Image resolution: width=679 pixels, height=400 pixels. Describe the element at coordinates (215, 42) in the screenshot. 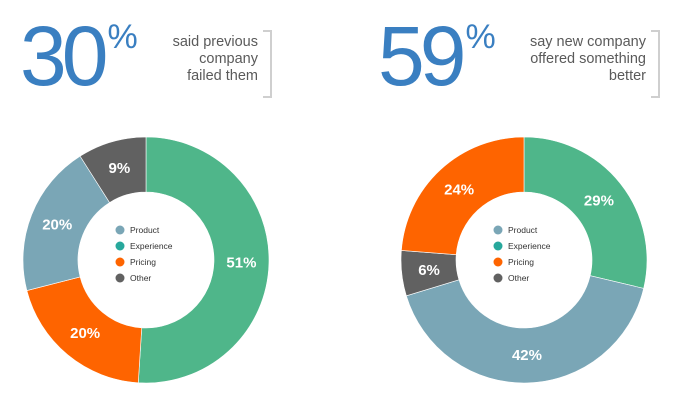

I see `caption-line: said previous` at that location.